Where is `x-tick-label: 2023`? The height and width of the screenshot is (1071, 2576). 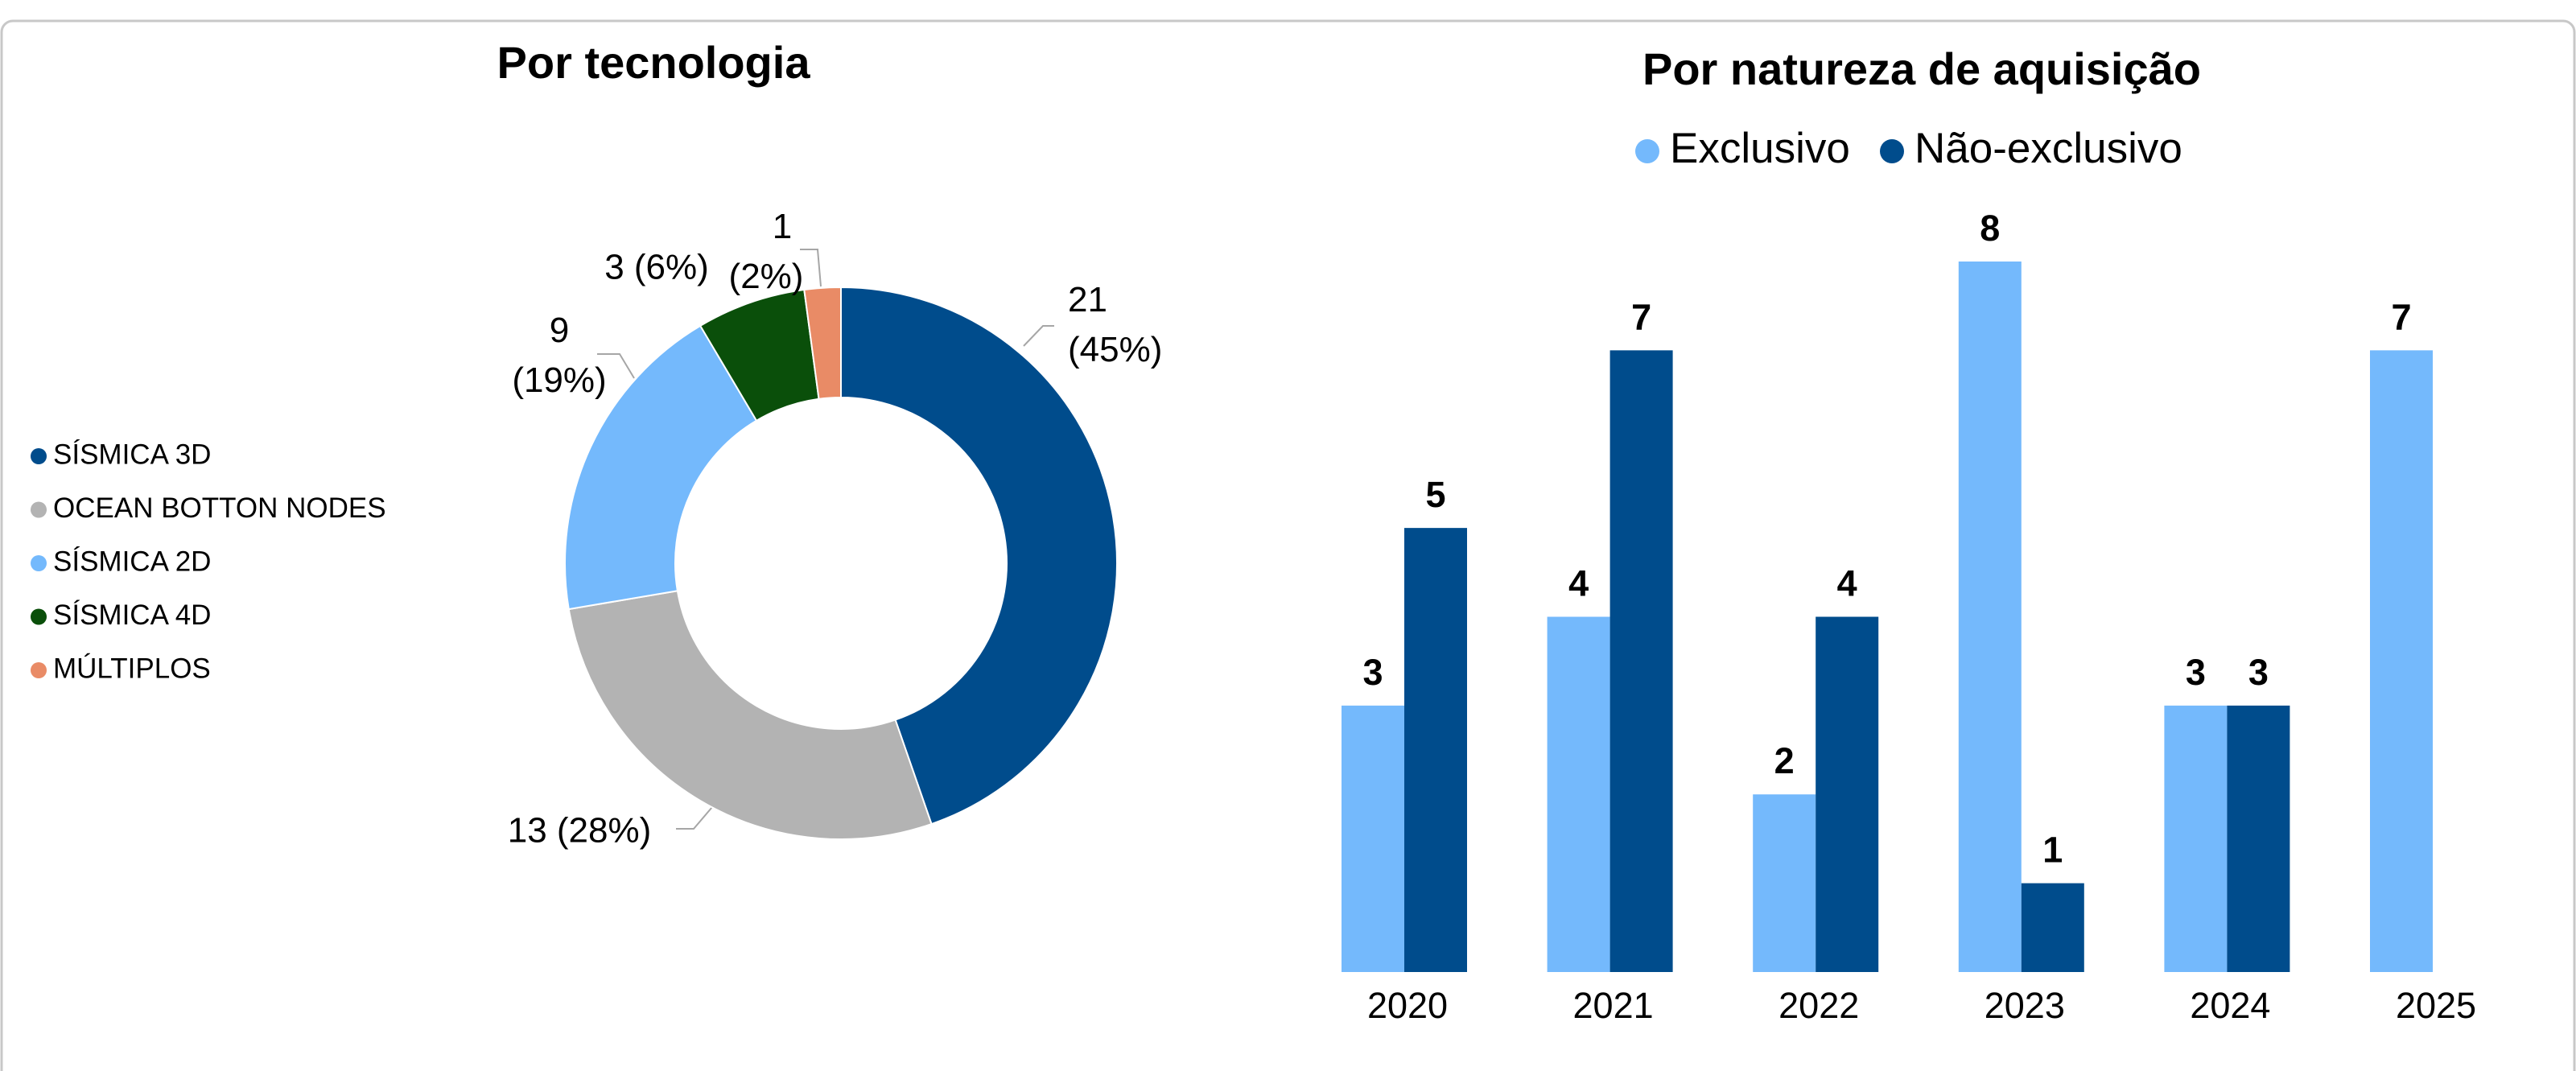 x-tick-label: 2023 is located at coordinates (2025, 1005).